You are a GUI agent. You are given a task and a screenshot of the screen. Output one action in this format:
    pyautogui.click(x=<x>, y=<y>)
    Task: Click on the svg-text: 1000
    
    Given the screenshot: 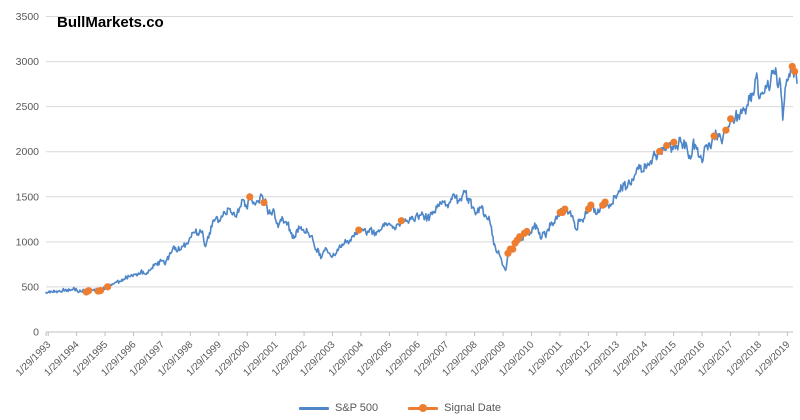 What is the action you would take?
    pyautogui.click(x=28, y=242)
    